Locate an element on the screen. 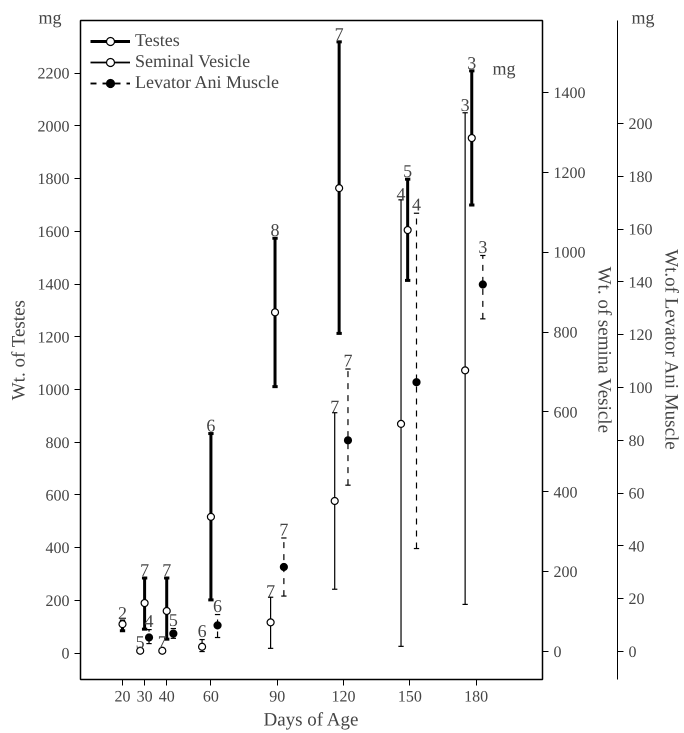 This screenshot has width=684, height=733. y-tick-label: 1800 is located at coordinates (54, 179).